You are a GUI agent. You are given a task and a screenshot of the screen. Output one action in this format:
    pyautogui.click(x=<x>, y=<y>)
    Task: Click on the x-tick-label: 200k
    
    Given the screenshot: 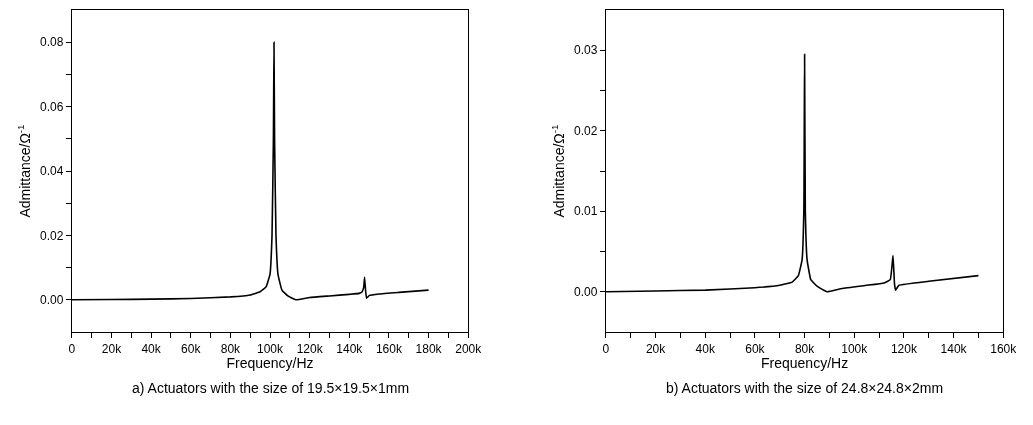 What is the action you would take?
    pyautogui.click(x=469, y=348)
    